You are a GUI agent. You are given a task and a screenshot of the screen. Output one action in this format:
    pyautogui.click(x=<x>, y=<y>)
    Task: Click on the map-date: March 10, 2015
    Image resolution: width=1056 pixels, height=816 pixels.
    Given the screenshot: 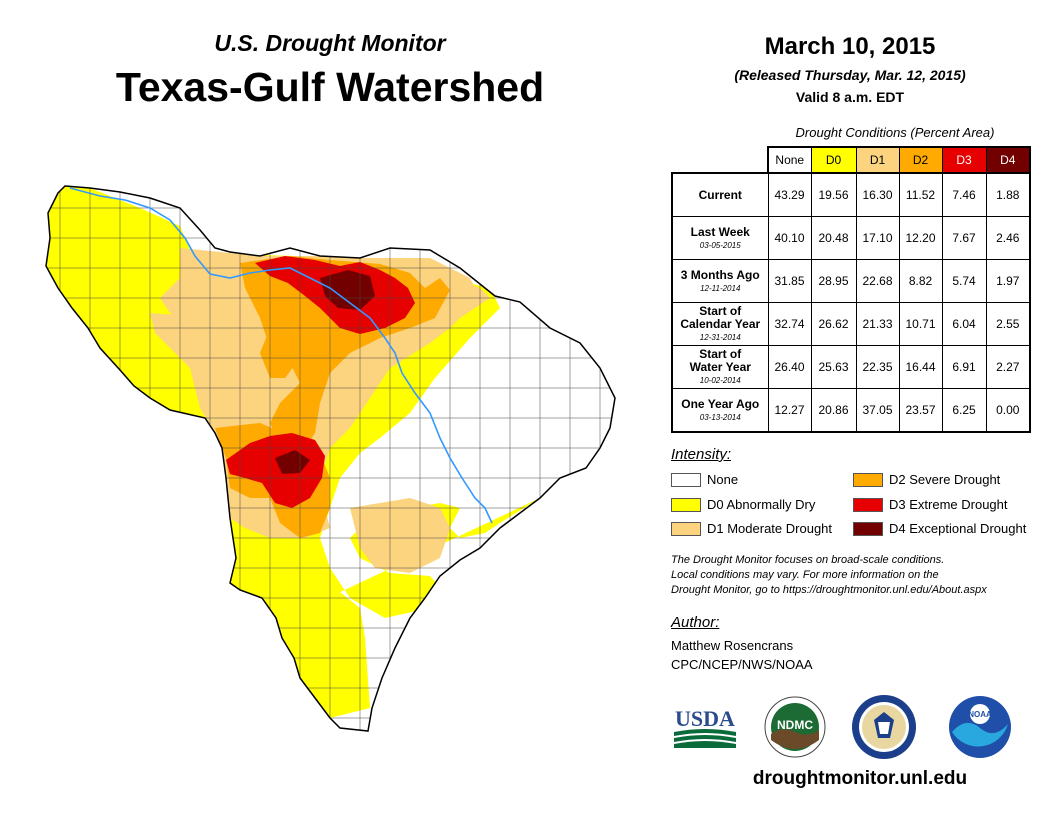 What is the action you would take?
    pyautogui.click(x=850, y=46)
    